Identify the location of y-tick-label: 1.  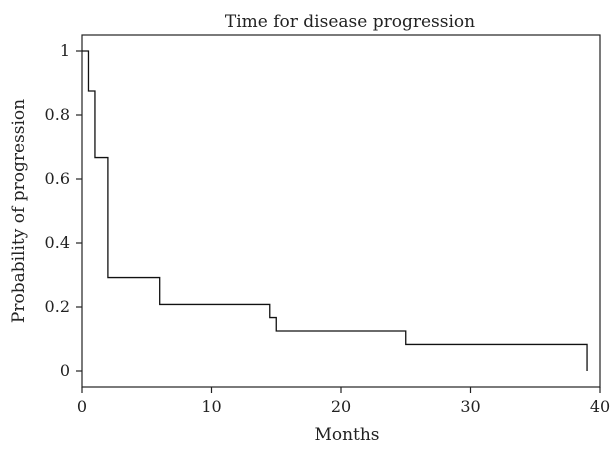
(65, 50).